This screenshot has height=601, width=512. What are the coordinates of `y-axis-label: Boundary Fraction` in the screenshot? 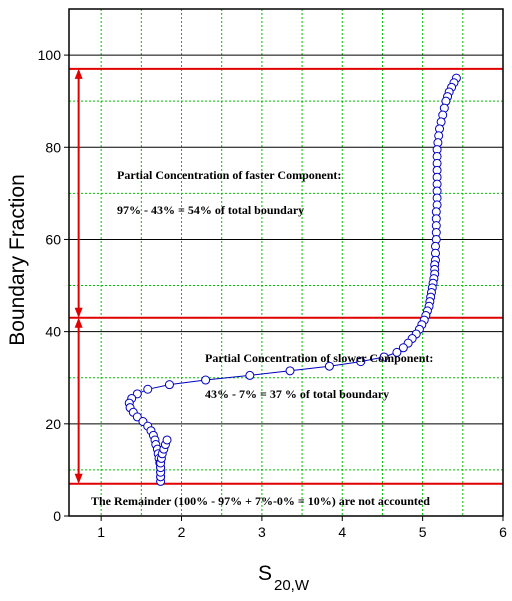 It's located at (17, 260).